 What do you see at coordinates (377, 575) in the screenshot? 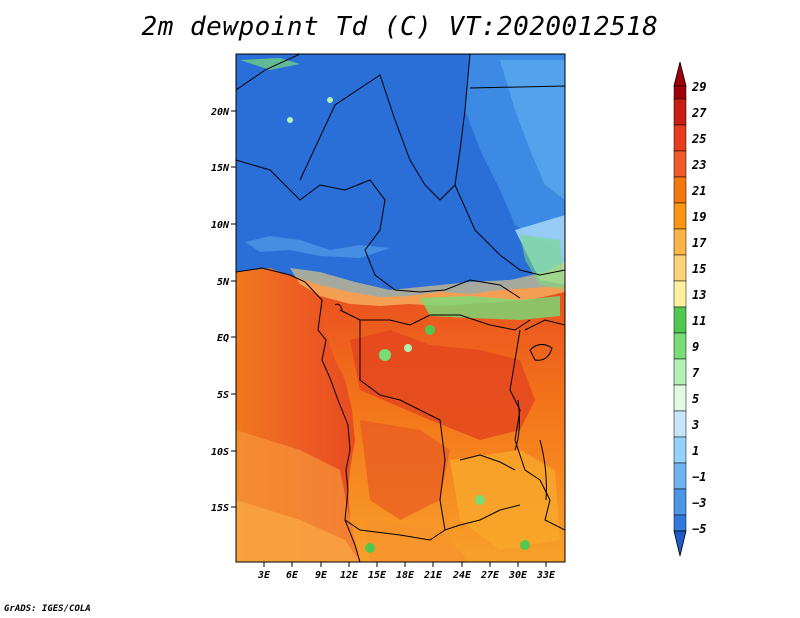
I see `lon-label: 15E` at bounding box center [377, 575].